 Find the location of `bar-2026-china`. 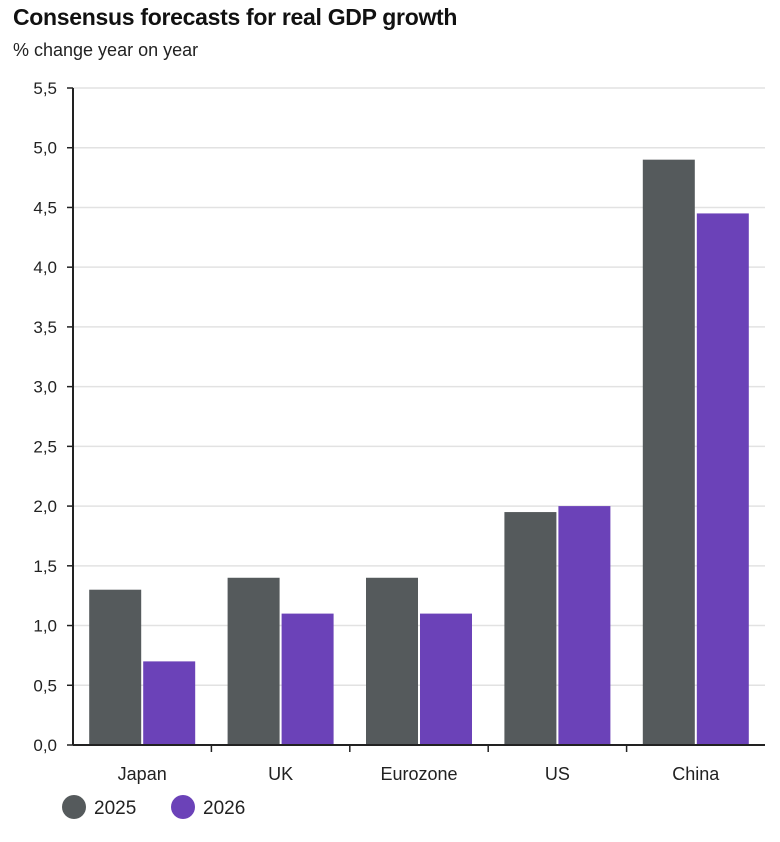

bar-2026-china is located at coordinates (722, 479).